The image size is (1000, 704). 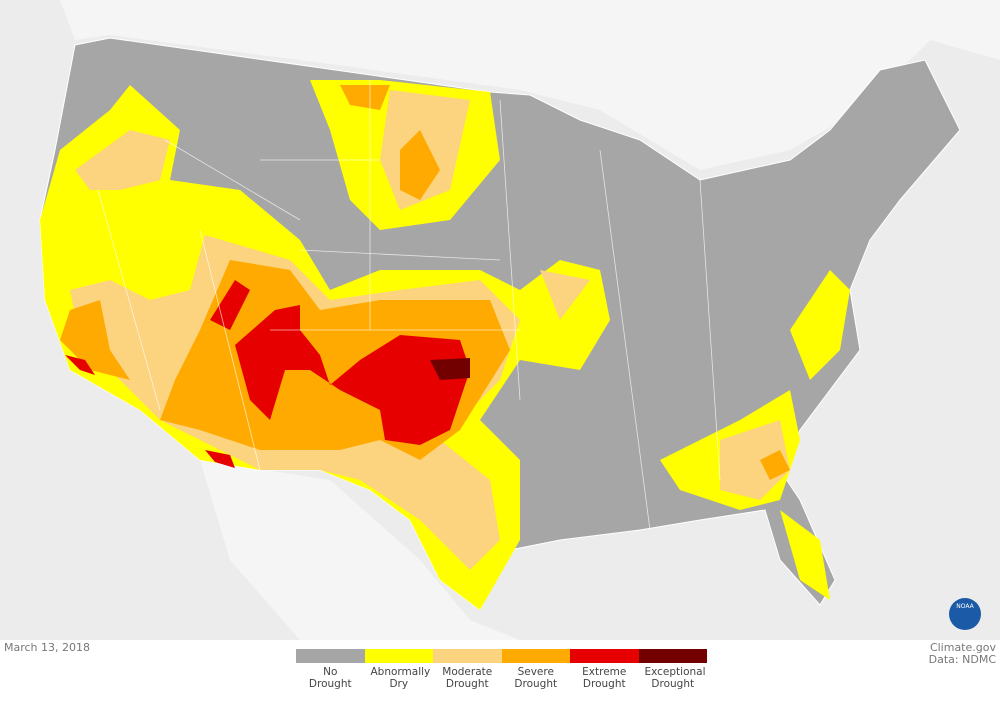 What do you see at coordinates (675, 678) in the screenshot?
I see `legend-label: Exceptional Drought` at bounding box center [675, 678].